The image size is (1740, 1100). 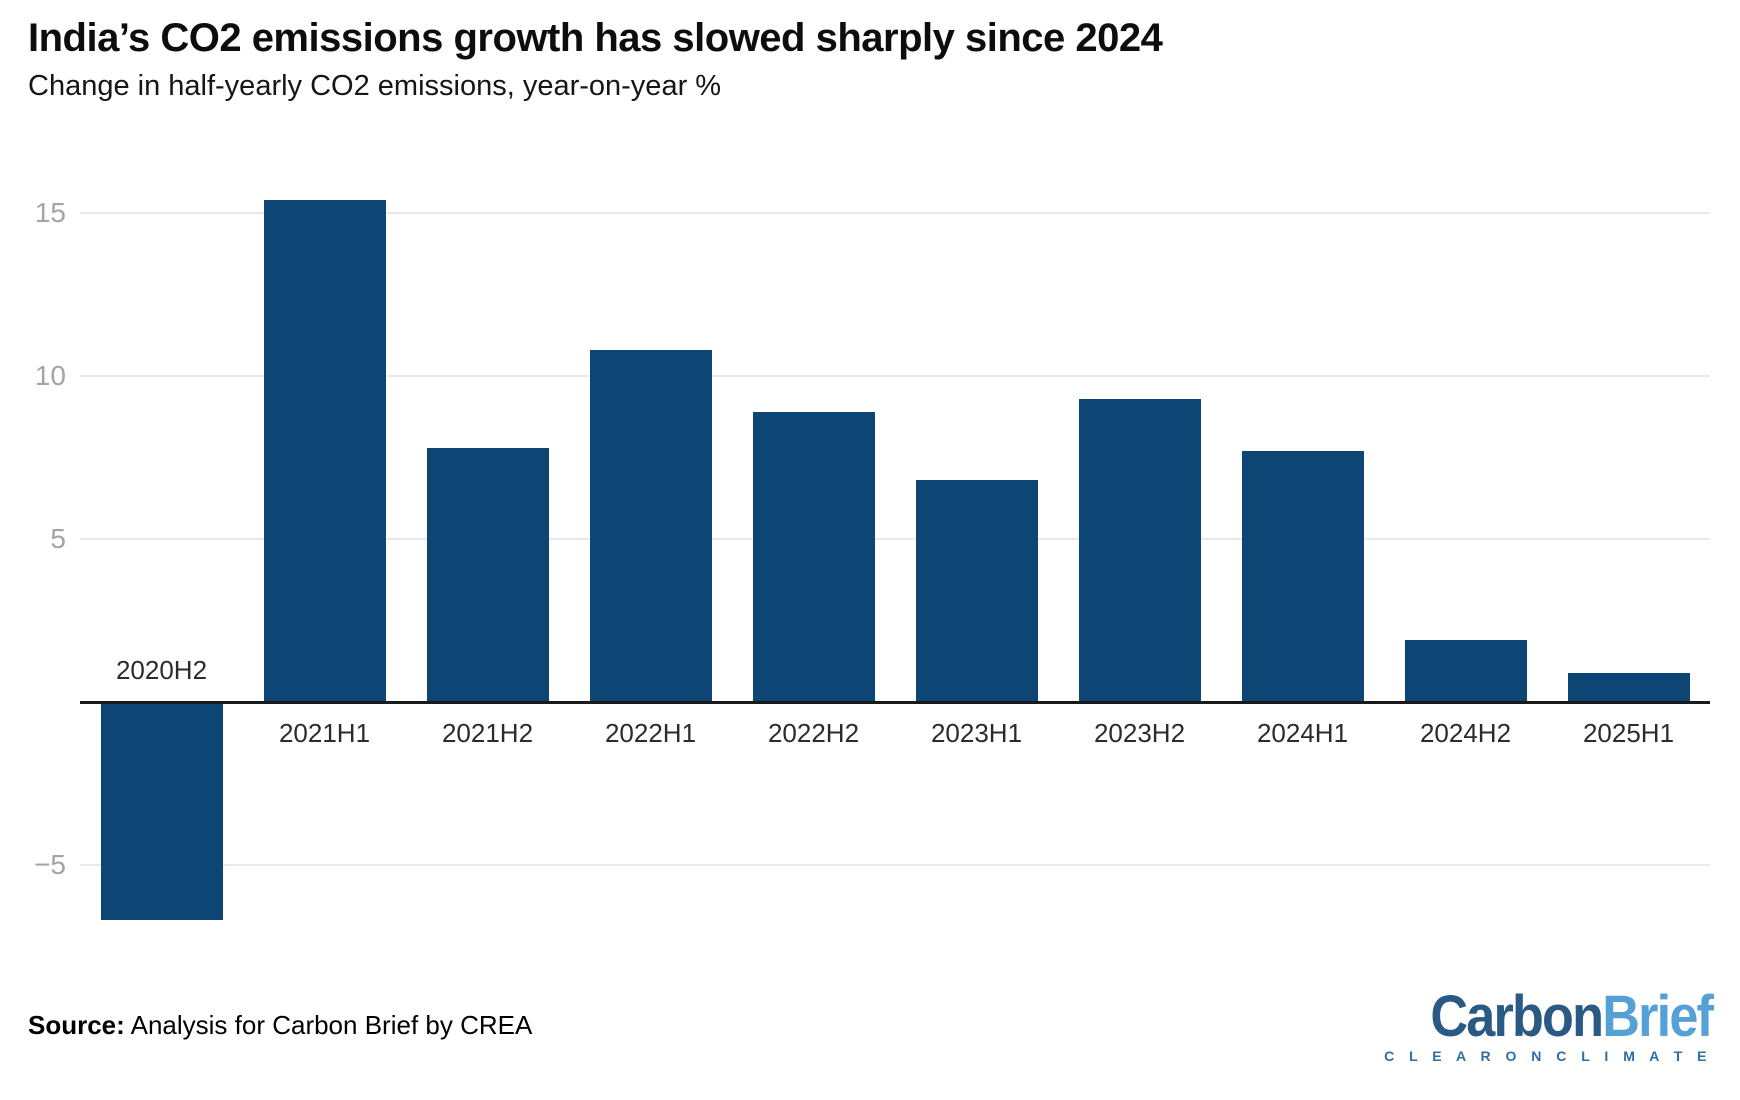 What do you see at coordinates (1628, 733) in the screenshot?
I see `category-label-2025H1: 2025H1` at bounding box center [1628, 733].